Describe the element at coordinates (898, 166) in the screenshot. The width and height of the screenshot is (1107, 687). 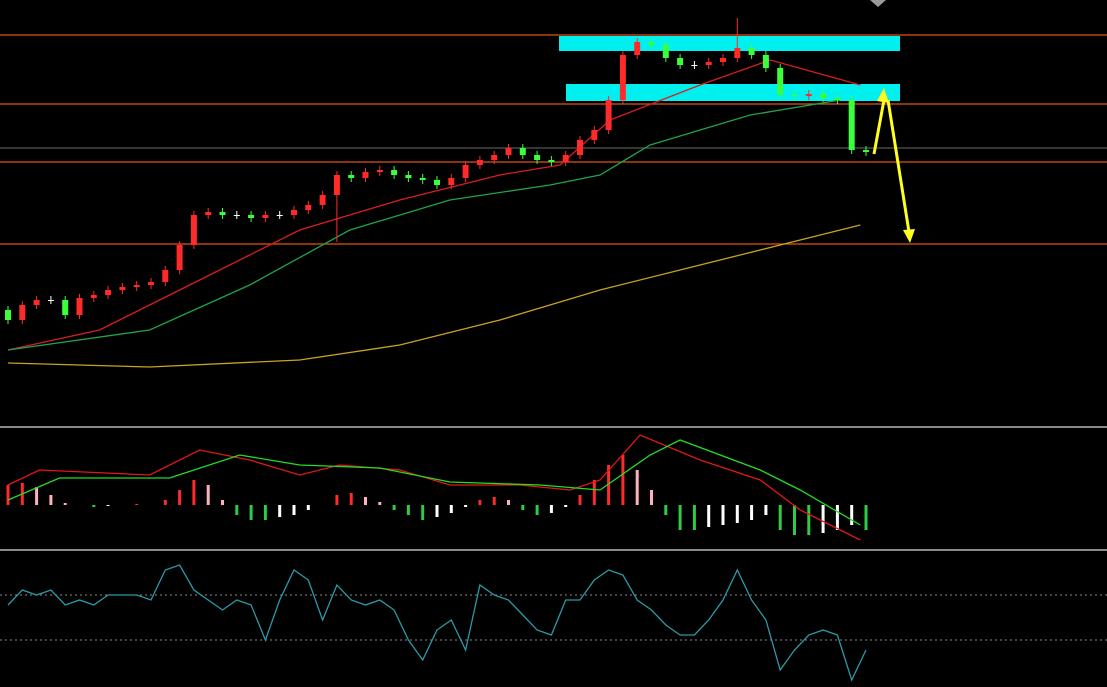
I see `arrow-down` at that location.